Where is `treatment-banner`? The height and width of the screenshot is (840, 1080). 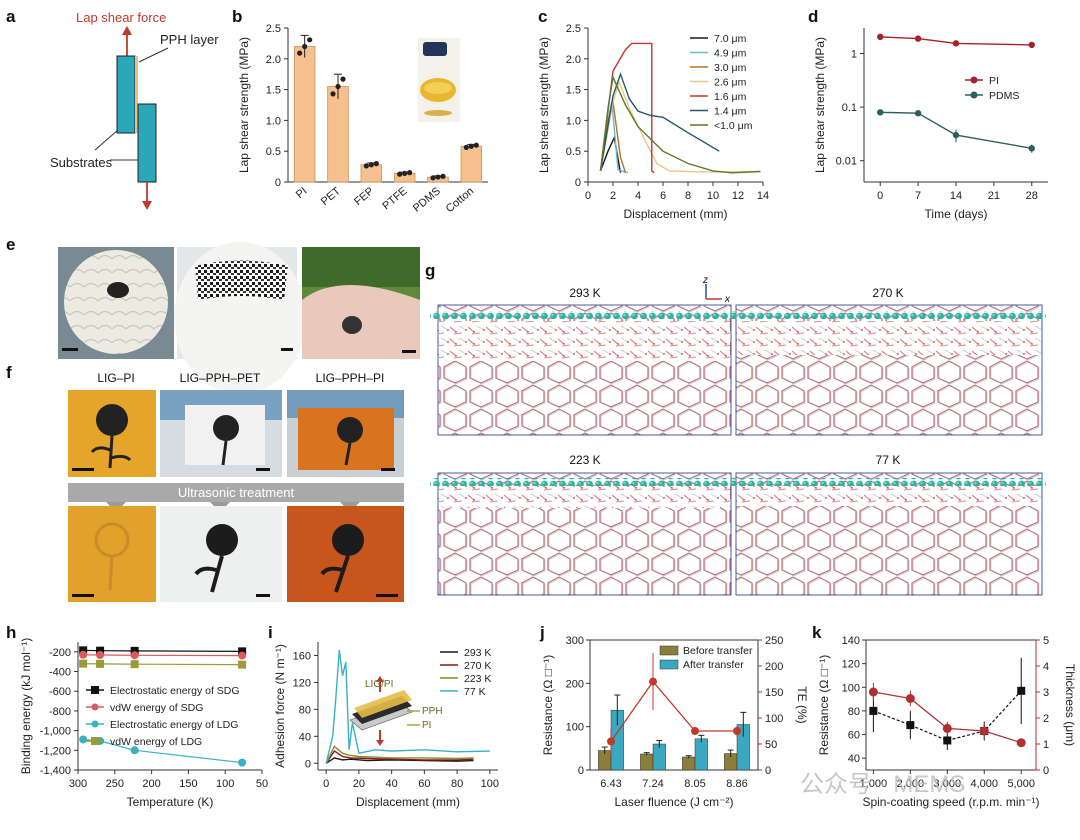
treatment-banner is located at coordinates (236, 492).